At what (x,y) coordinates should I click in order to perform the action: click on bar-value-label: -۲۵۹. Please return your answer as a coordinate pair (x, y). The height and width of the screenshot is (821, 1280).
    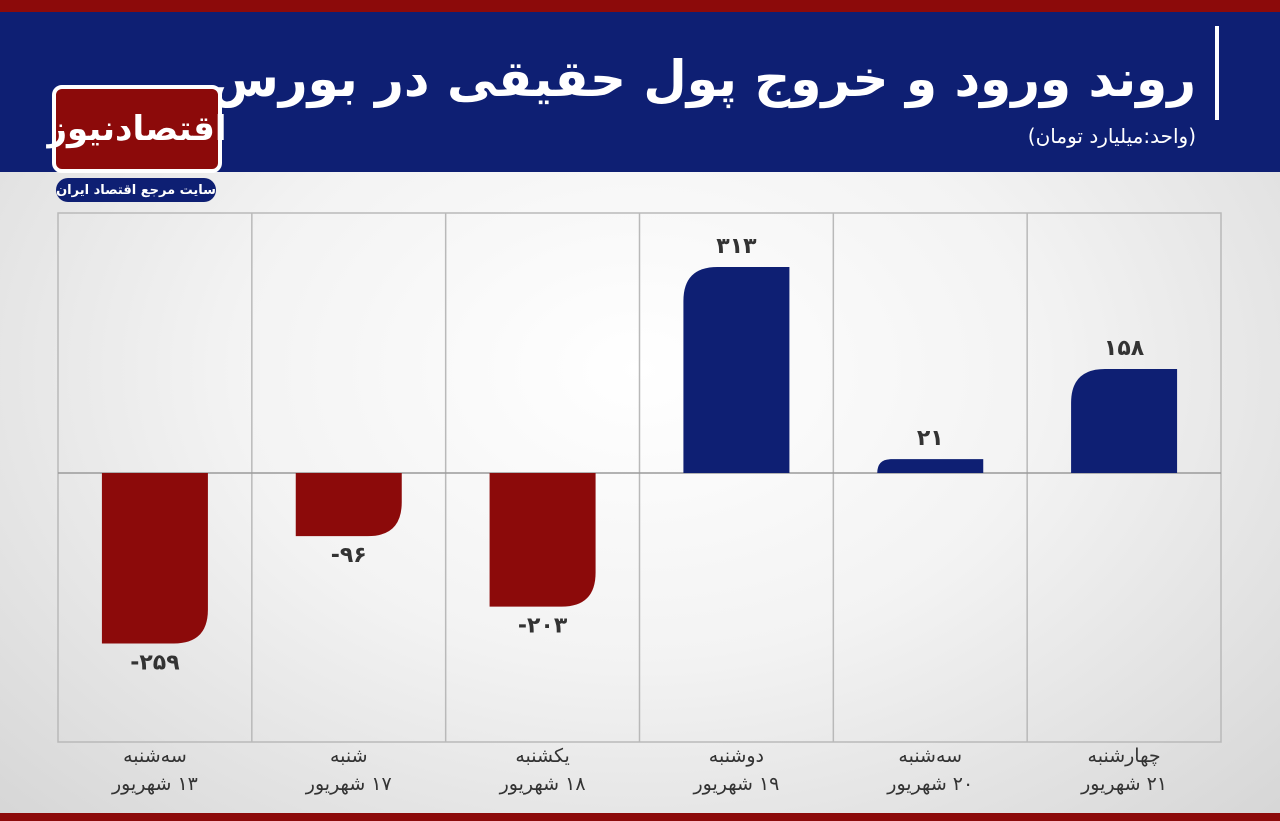
    Looking at the image, I should click on (154, 662).